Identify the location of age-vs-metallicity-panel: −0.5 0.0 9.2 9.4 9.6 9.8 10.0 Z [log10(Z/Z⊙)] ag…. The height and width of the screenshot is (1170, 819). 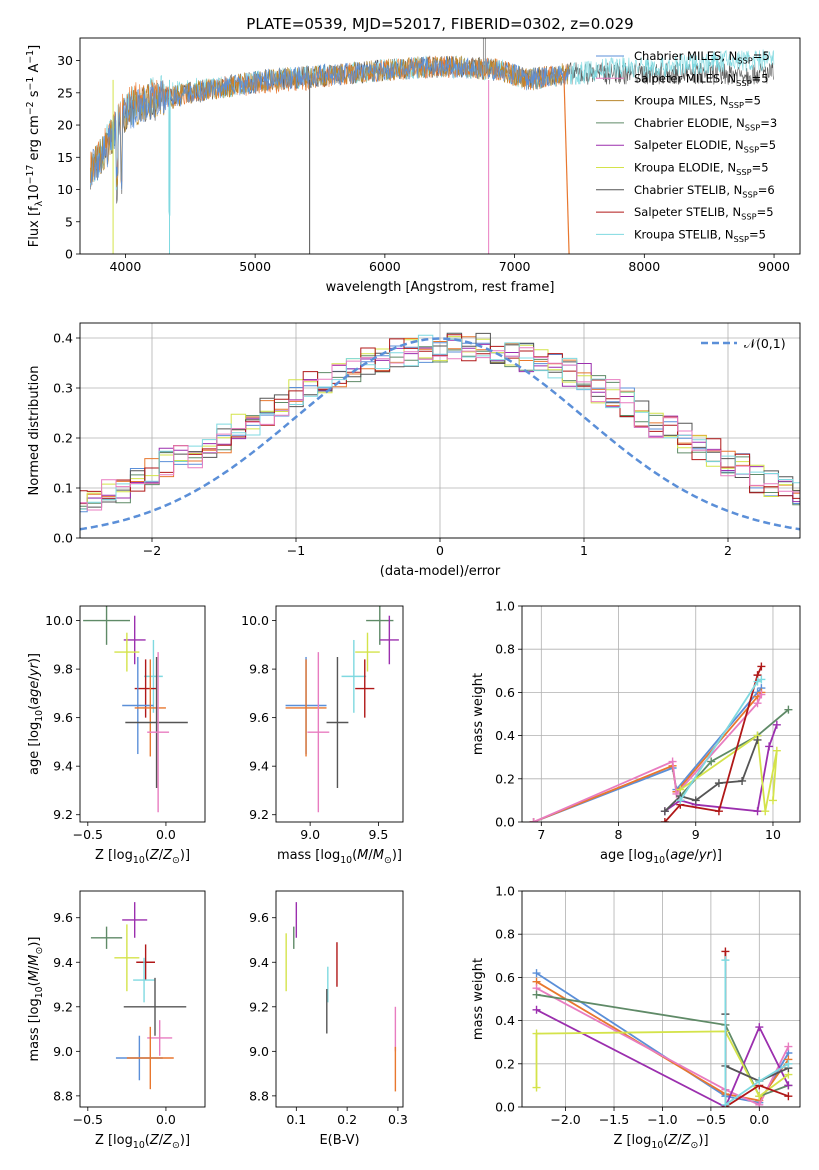
(116, 735).